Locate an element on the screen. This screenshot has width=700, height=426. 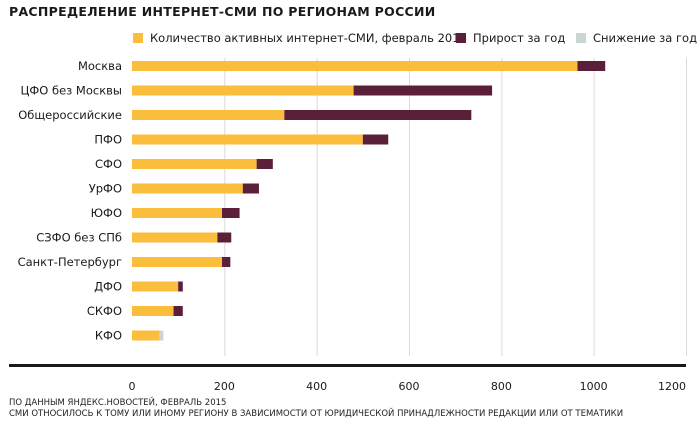
footnote-source: ПО ДАННЫМ ЯНДЕКС.НОВОСТЕЙ, ФЕВРАЛЬ 2015 is located at coordinates (118, 403).